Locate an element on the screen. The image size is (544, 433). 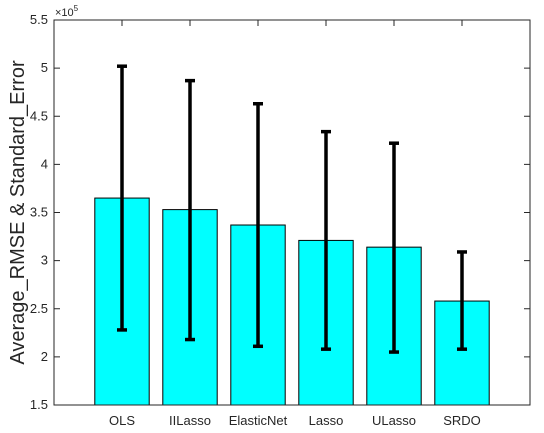
y-tick-label: 3 is located at coordinates (44, 260).